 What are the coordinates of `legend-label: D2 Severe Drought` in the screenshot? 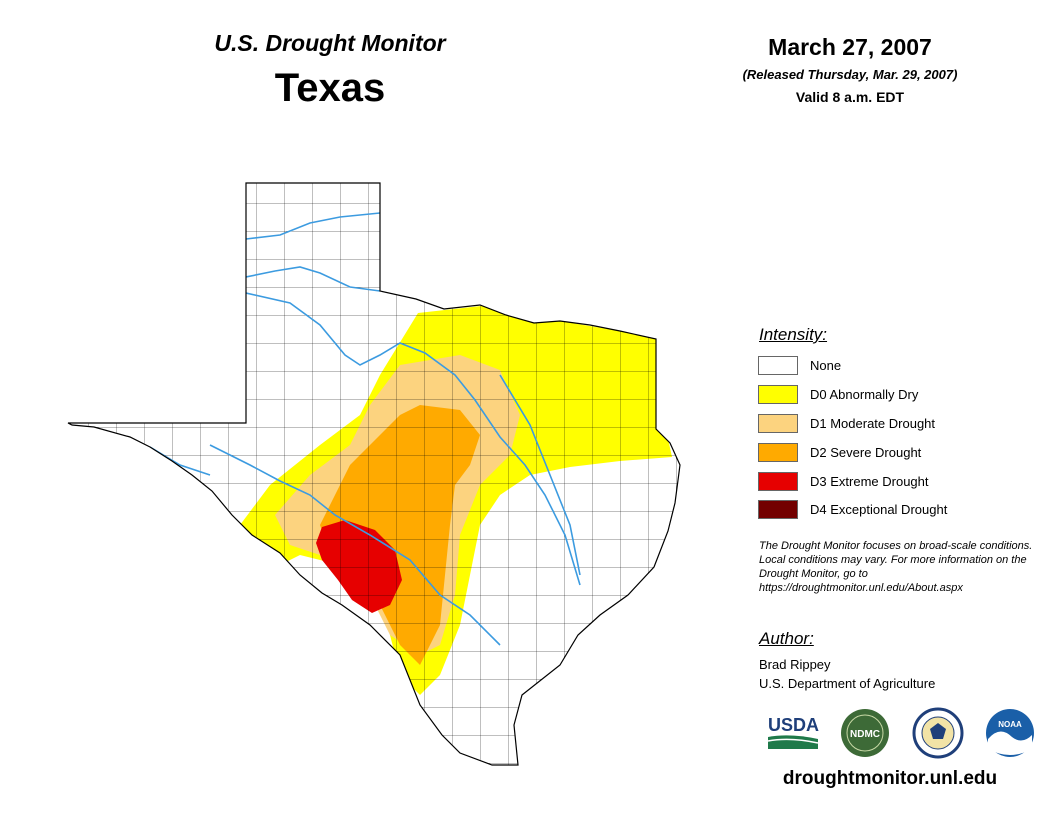 It's located at (866, 452).